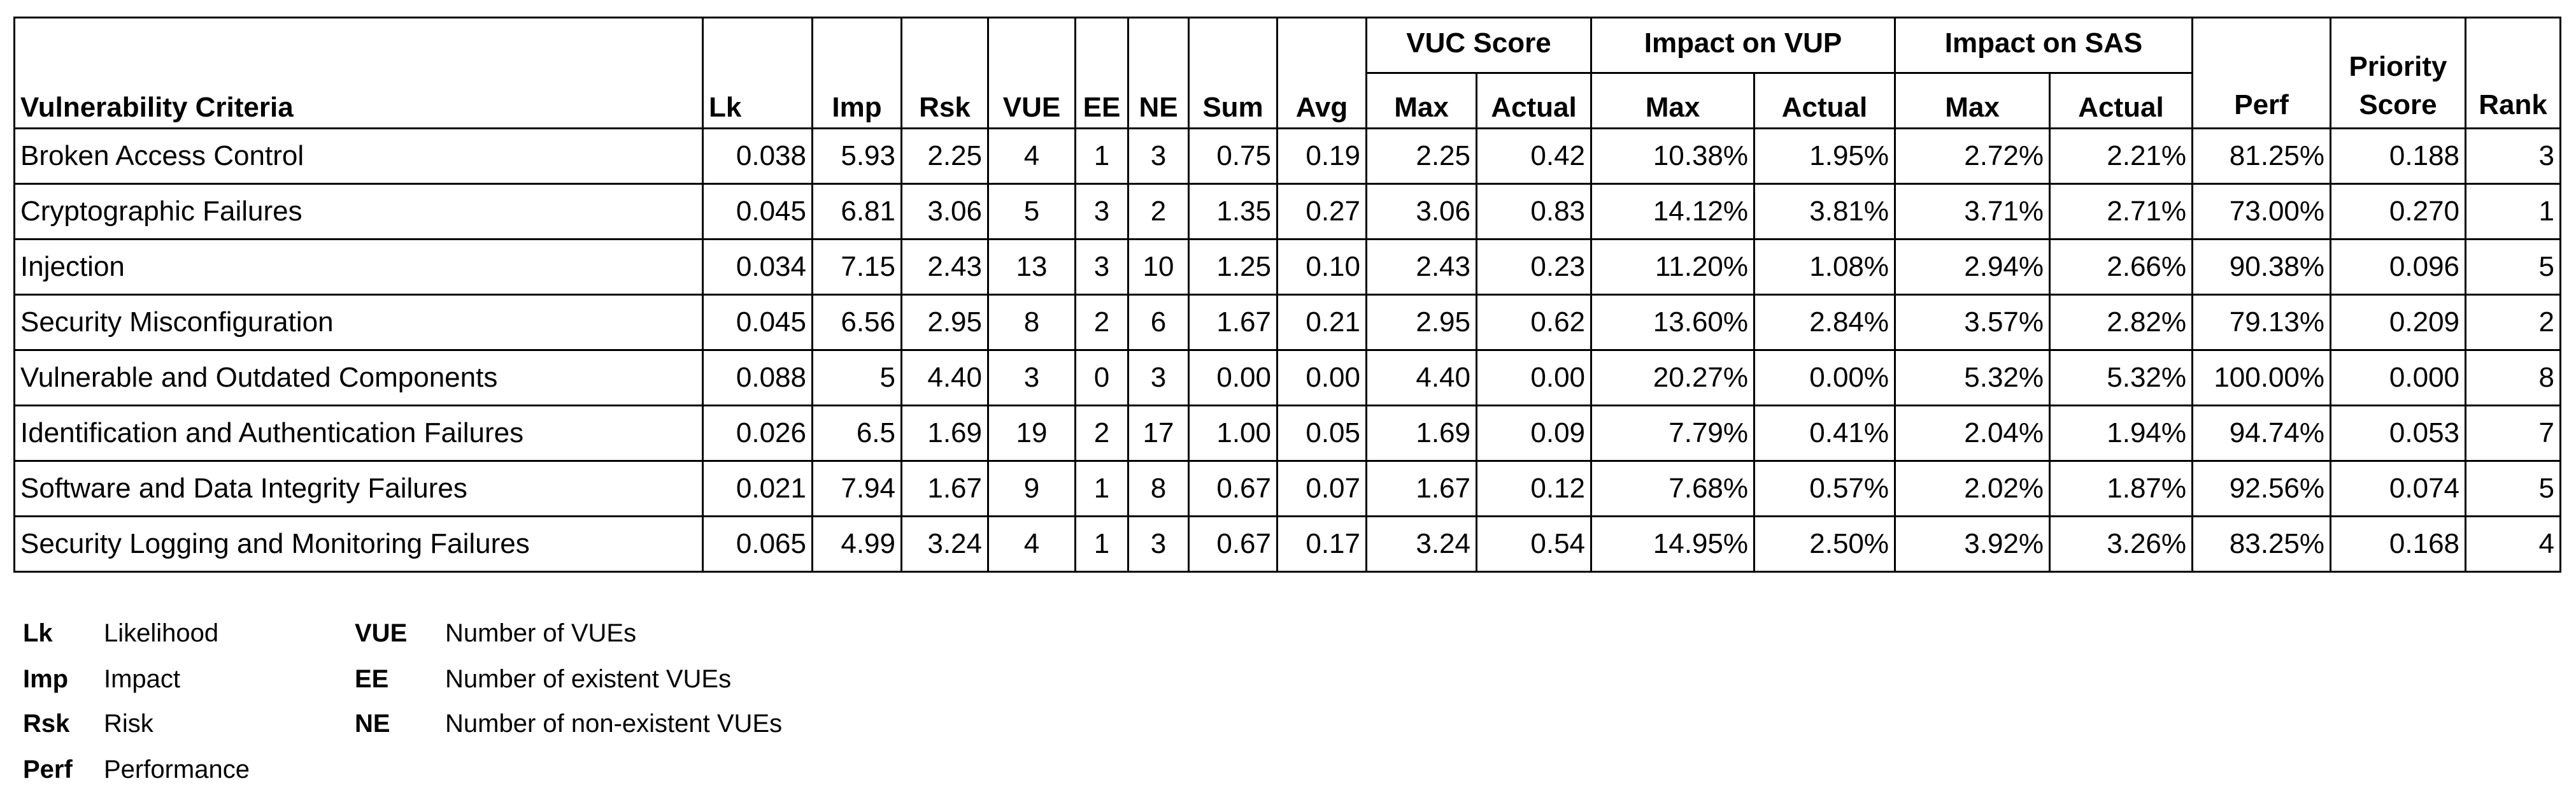 Image resolution: width=2576 pixels, height=795 pixels. What do you see at coordinates (1159, 73) in the screenshot?
I see `column-header: NE` at bounding box center [1159, 73].